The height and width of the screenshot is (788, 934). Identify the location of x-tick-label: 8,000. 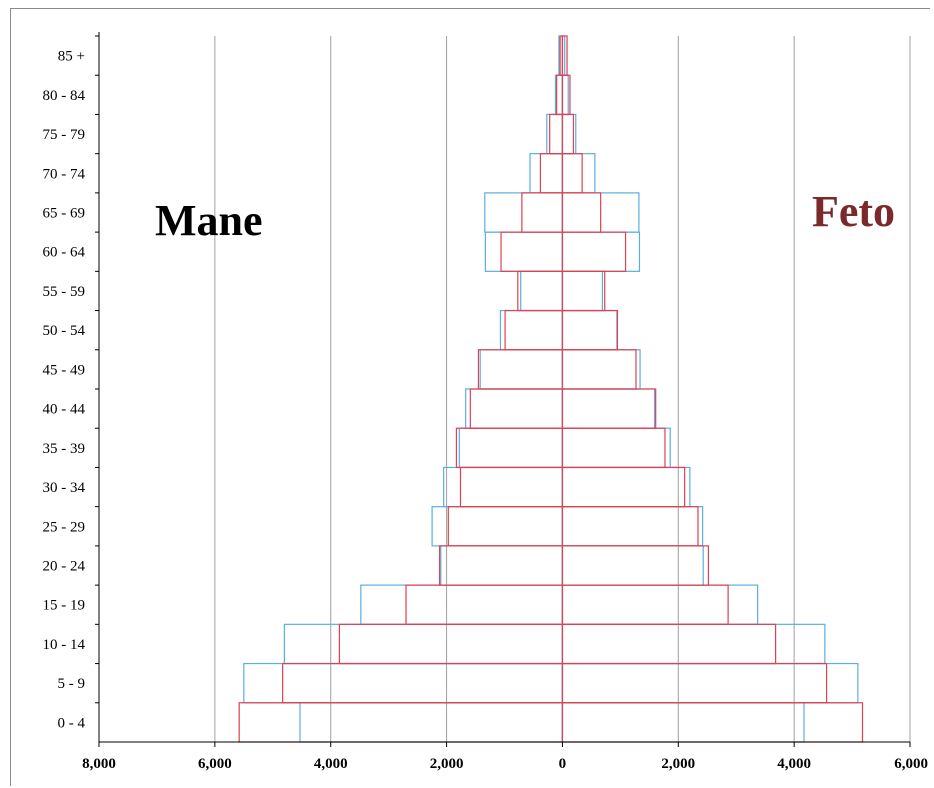
(99, 764).